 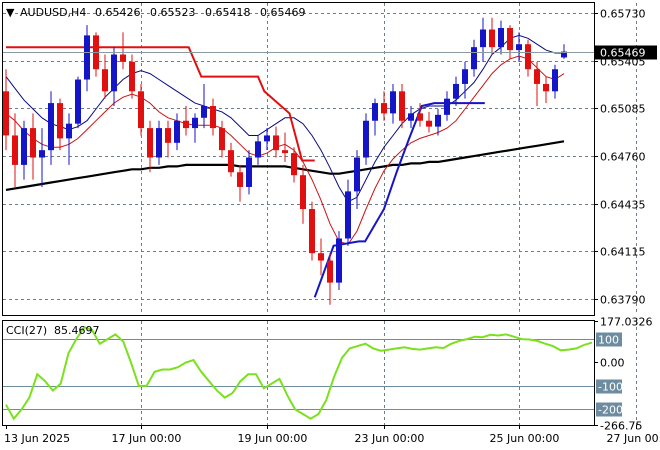 I want to click on cci-tick-label: 0.00, so click(x=612, y=363).